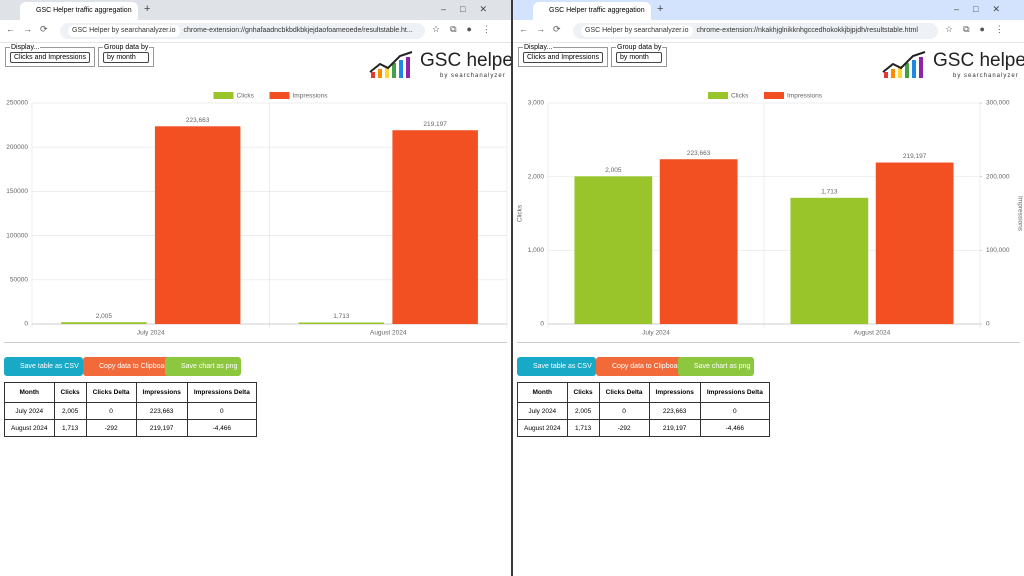 This screenshot has width=1024, height=576. What do you see at coordinates (29, 392) in the screenshot?
I see `header-cell: Month` at bounding box center [29, 392].